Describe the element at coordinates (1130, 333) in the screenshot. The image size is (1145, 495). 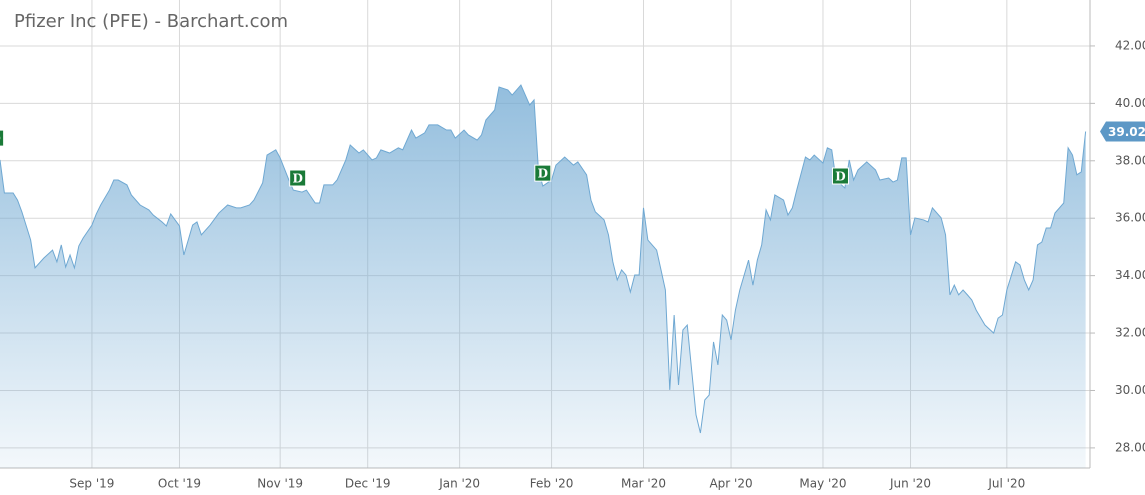
I see `y-tick-label: 32.00` at that location.